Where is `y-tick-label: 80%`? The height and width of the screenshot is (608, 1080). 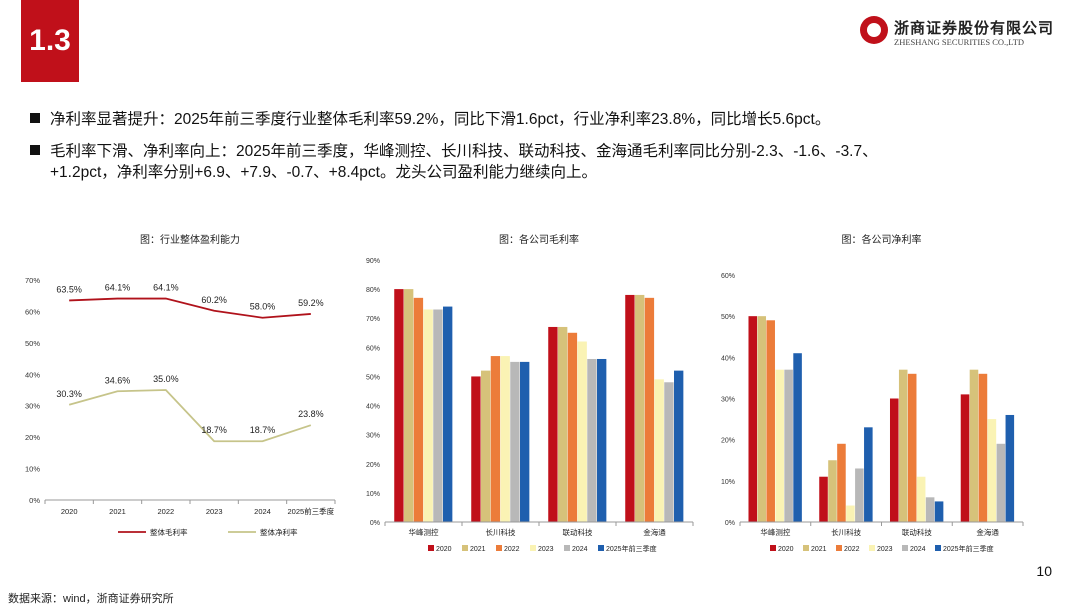 y-tick-label: 80% is located at coordinates (373, 290).